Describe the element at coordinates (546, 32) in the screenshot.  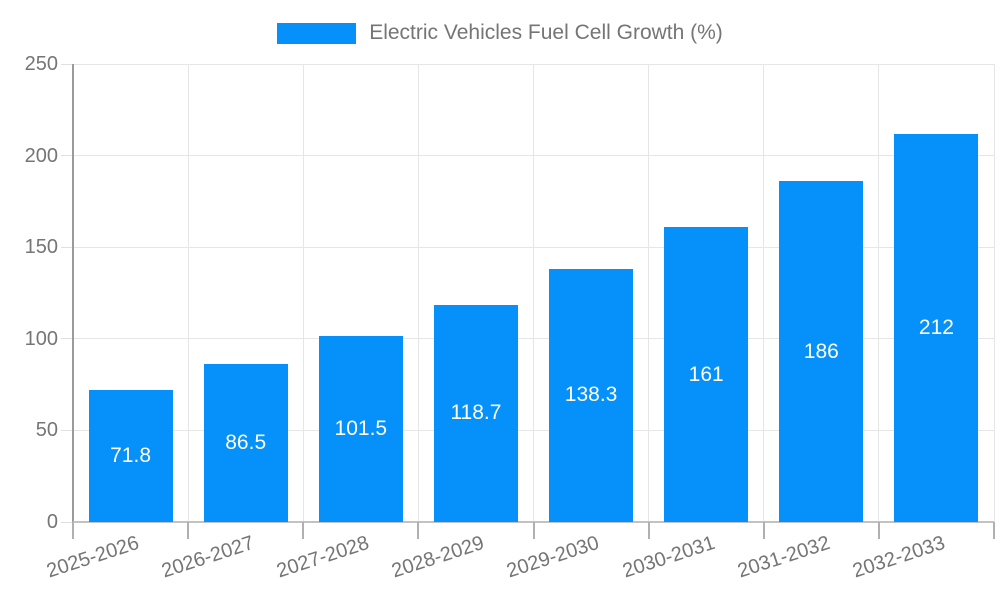
I see `legend-label: Electric Vehicles Fuel Cell Growth (%)` at that location.